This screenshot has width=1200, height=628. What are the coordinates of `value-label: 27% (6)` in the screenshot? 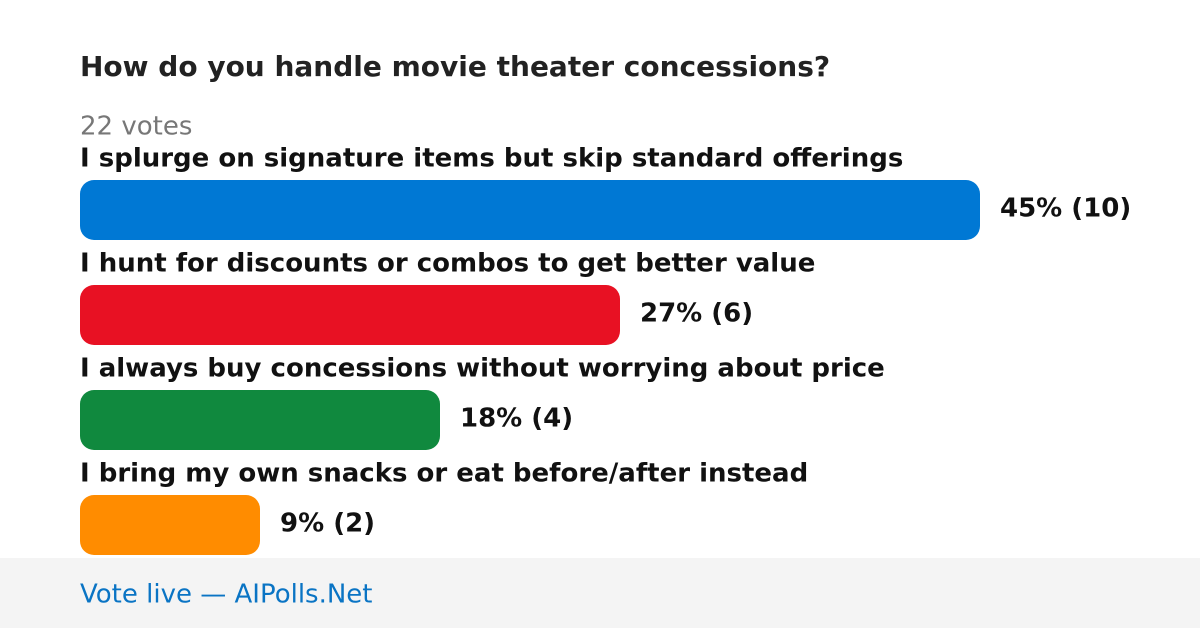 It's located at (696, 314).